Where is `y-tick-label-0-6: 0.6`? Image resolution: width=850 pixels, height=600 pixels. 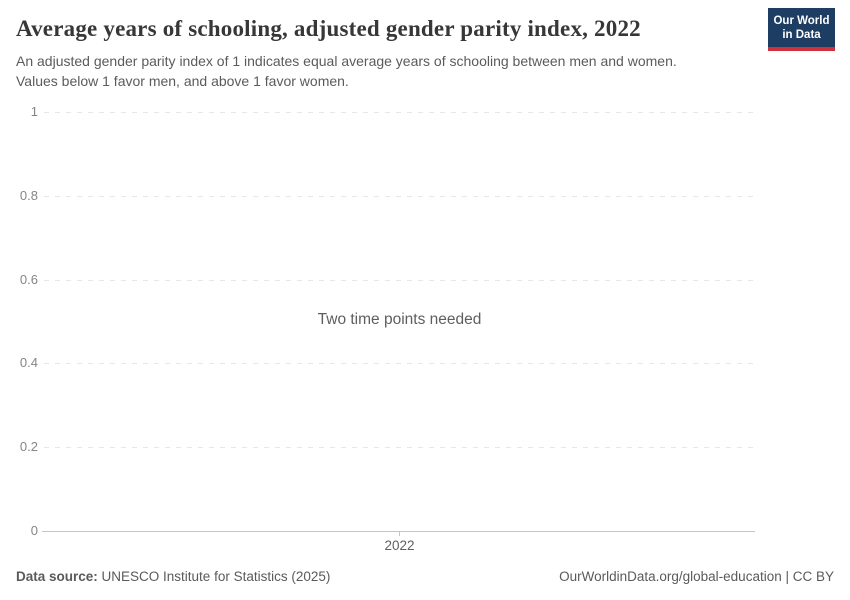 y-tick-label-0-6: 0.6 is located at coordinates (28, 279).